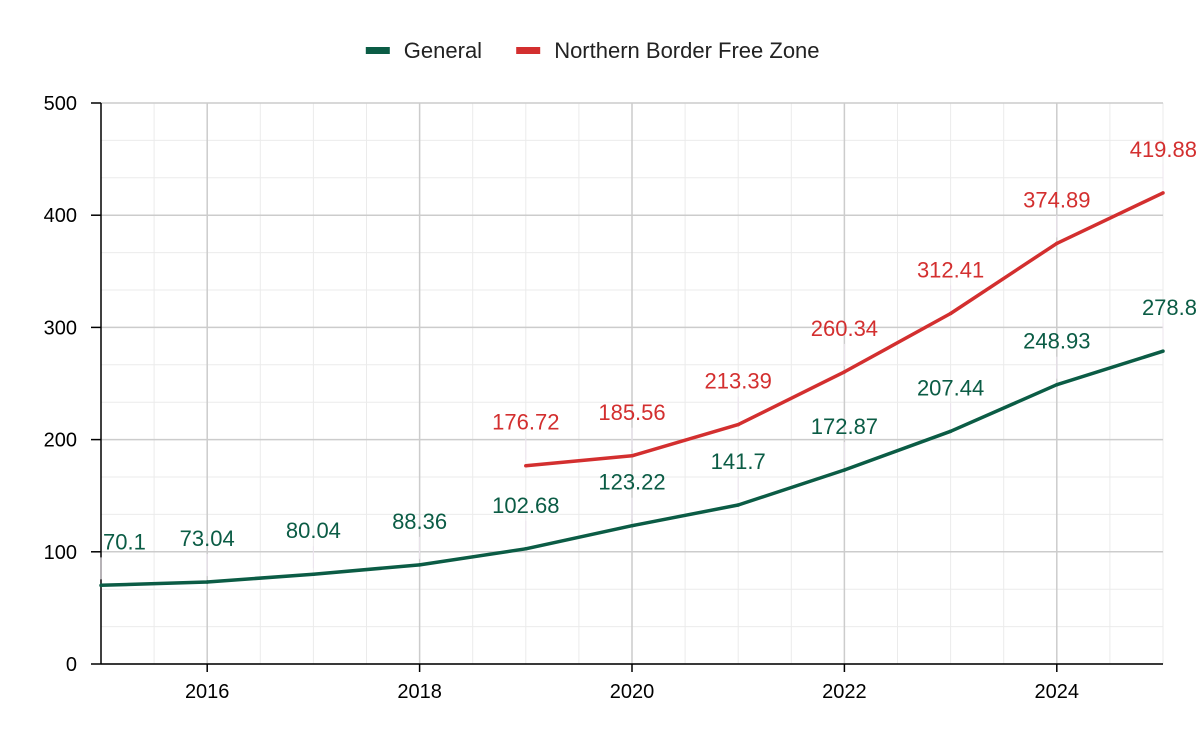 The image size is (1200, 742). What do you see at coordinates (1057, 692) in the screenshot?
I see `x-tick-label: 2024` at bounding box center [1057, 692].